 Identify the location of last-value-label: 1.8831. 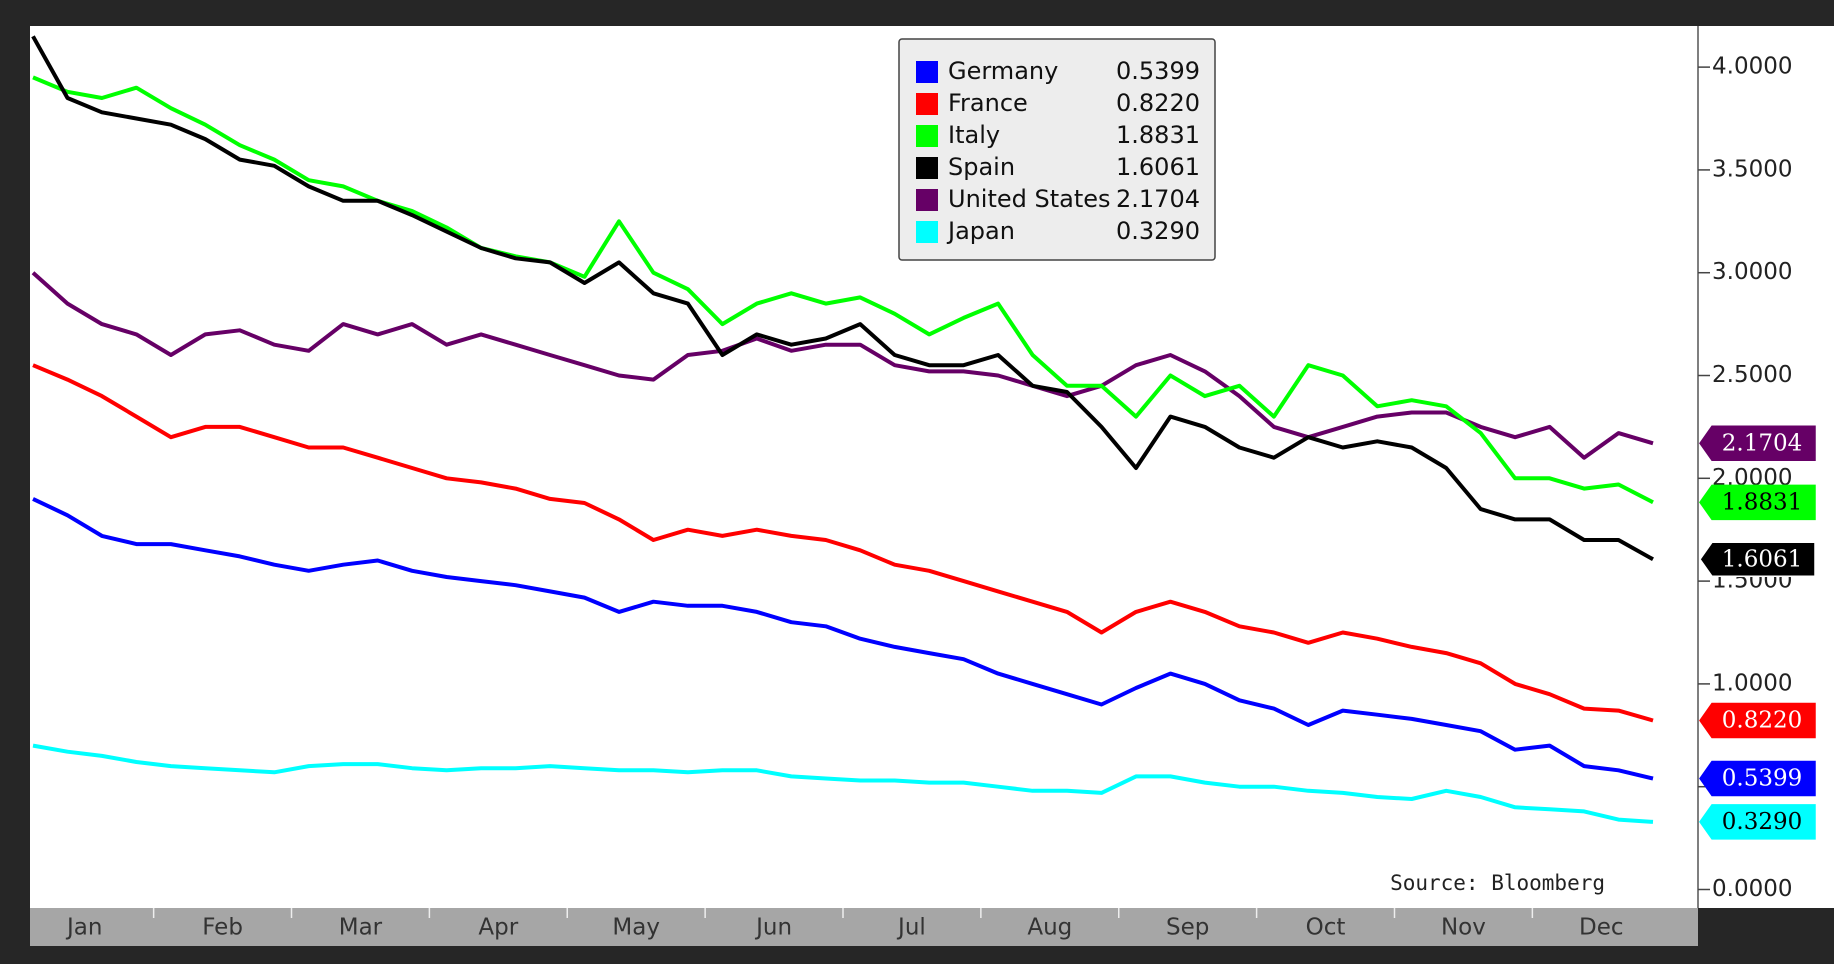
(1762, 502).